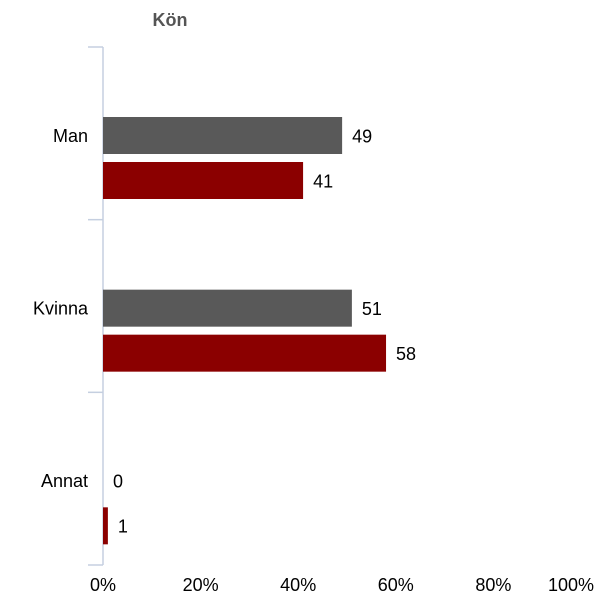  Describe the element at coordinates (571, 585) in the screenshot. I see `x-tick-label: 100%` at that location.